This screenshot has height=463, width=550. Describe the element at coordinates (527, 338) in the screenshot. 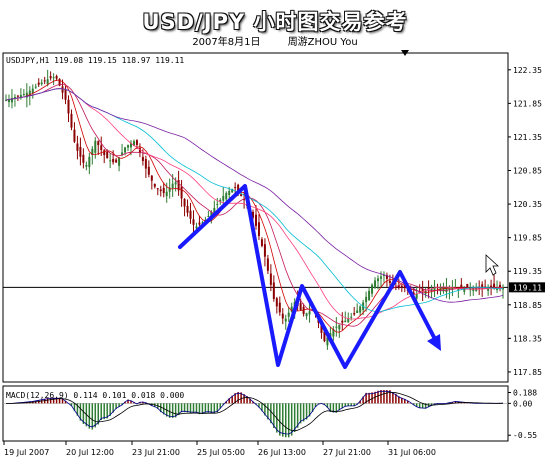

I see `y-tick-label: 118.35` at that location.